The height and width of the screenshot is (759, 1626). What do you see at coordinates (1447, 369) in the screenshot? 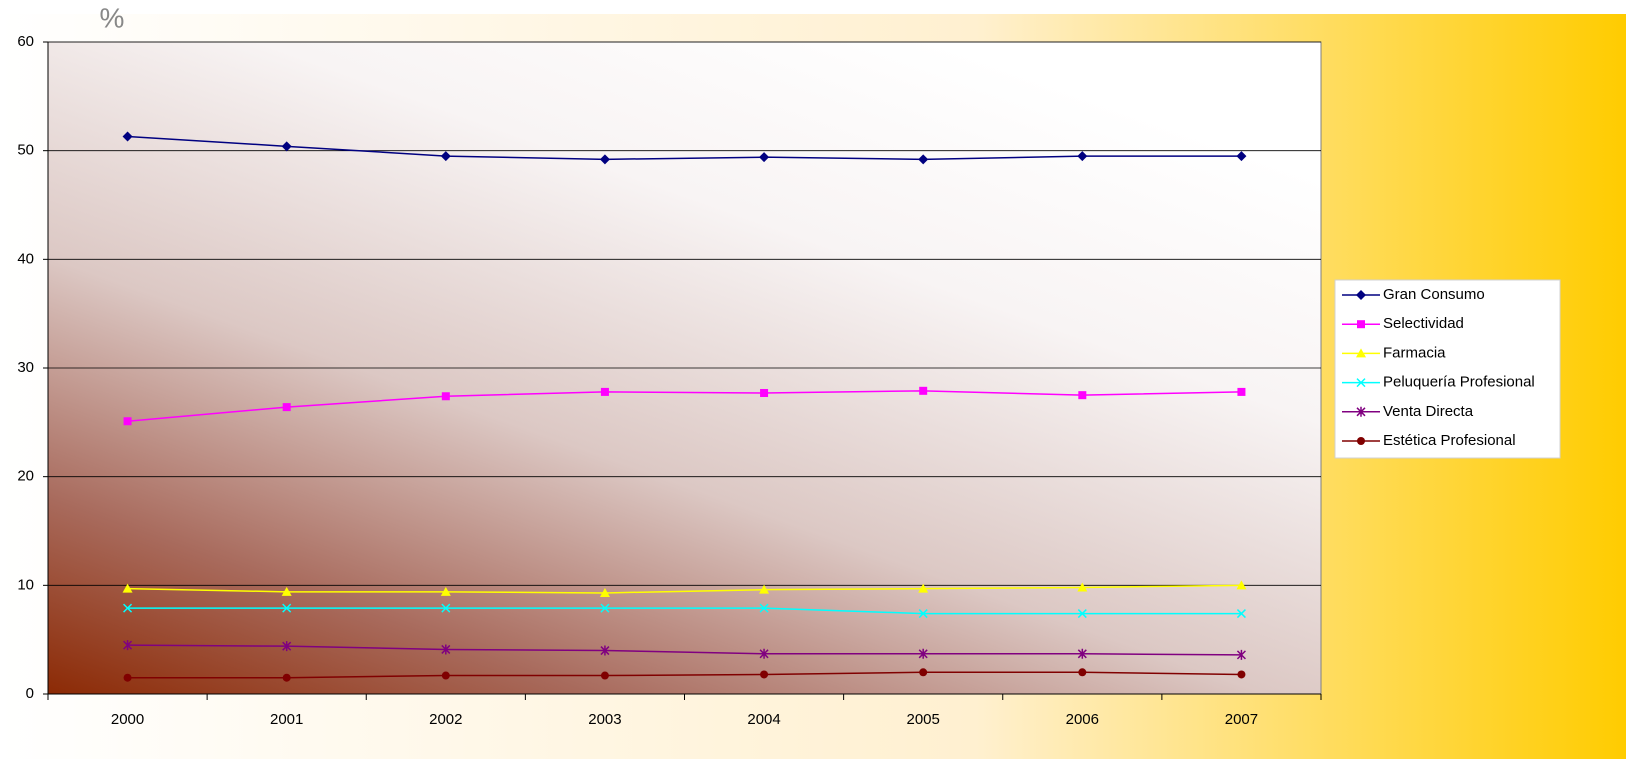
I see `legend` at bounding box center [1447, 369].